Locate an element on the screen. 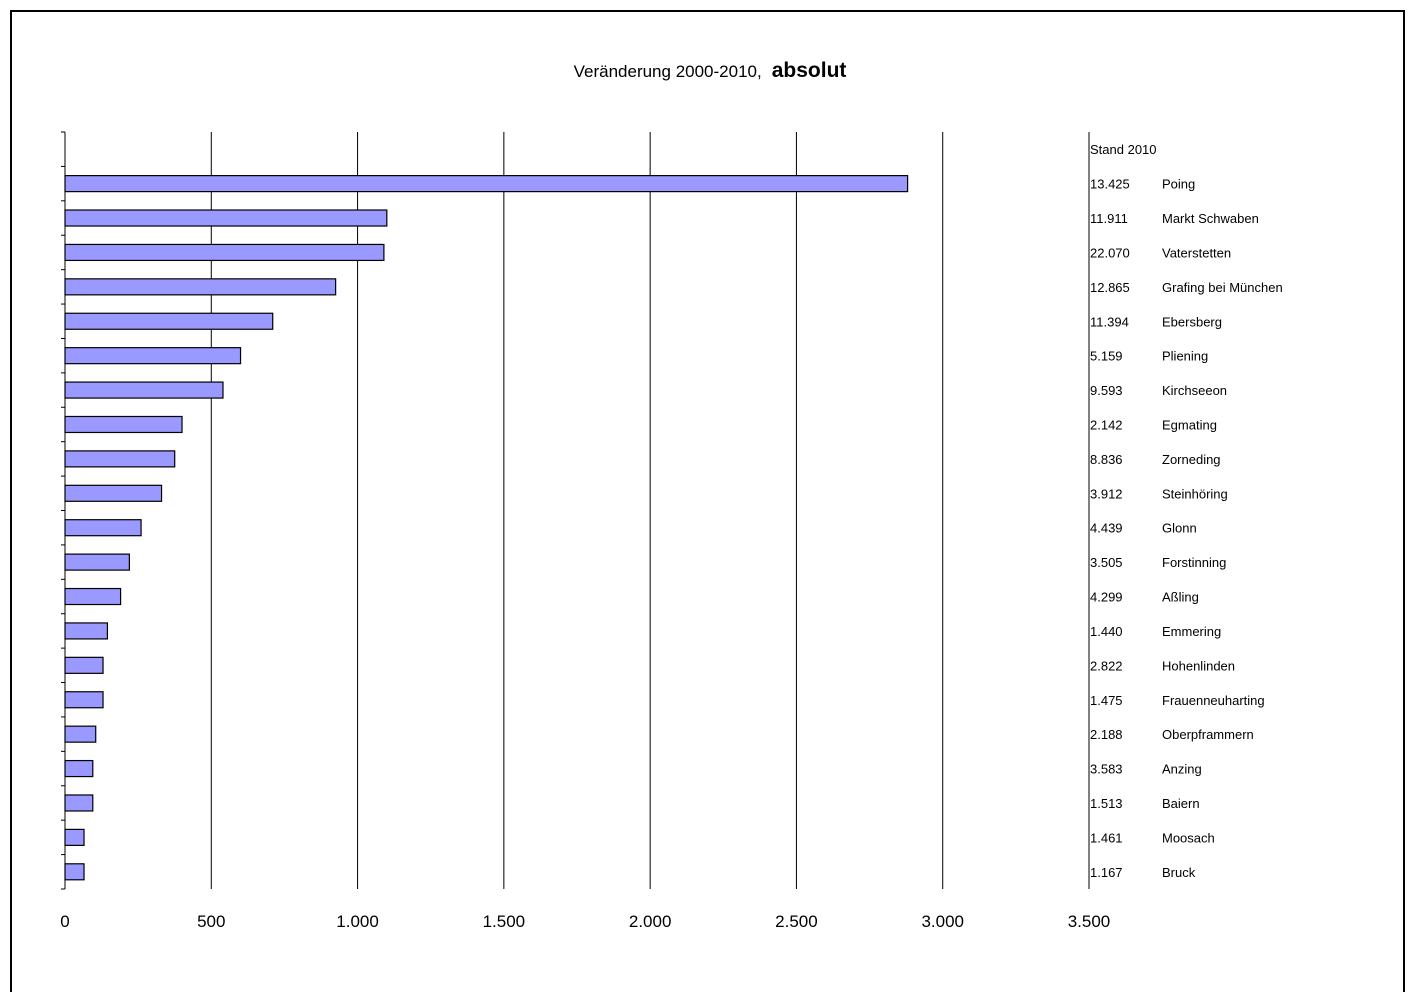 This screenshot has width=1408, height=994. stand-2010-value: 3.912 is located at coordinates (1106, 493).